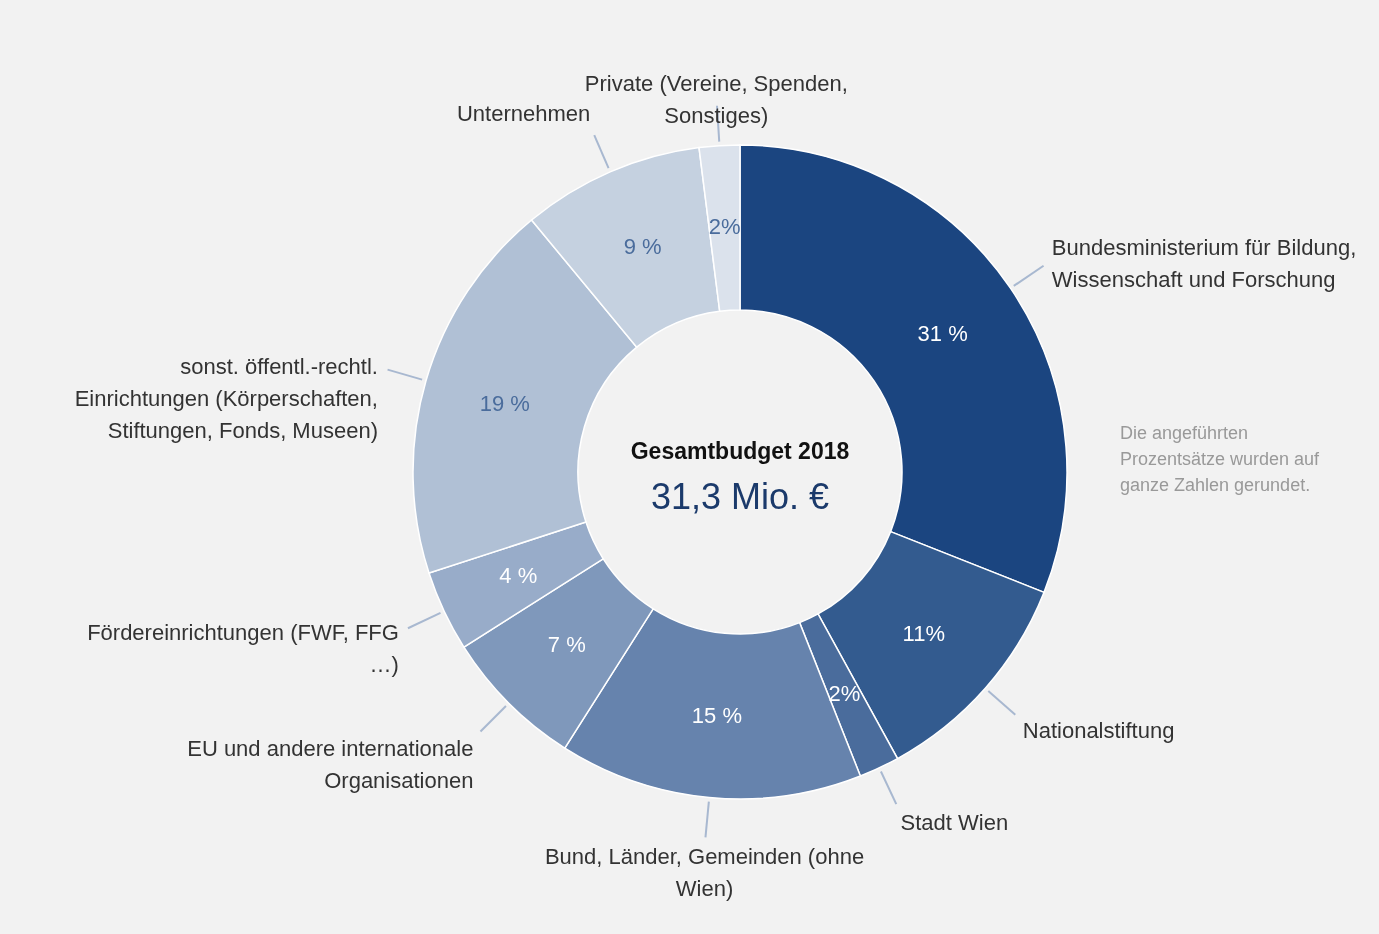 The image size is (1379, 934). Describe the element at coordinates (566, 645) in the screenshot. I see `data-label: 7 %` at that location.